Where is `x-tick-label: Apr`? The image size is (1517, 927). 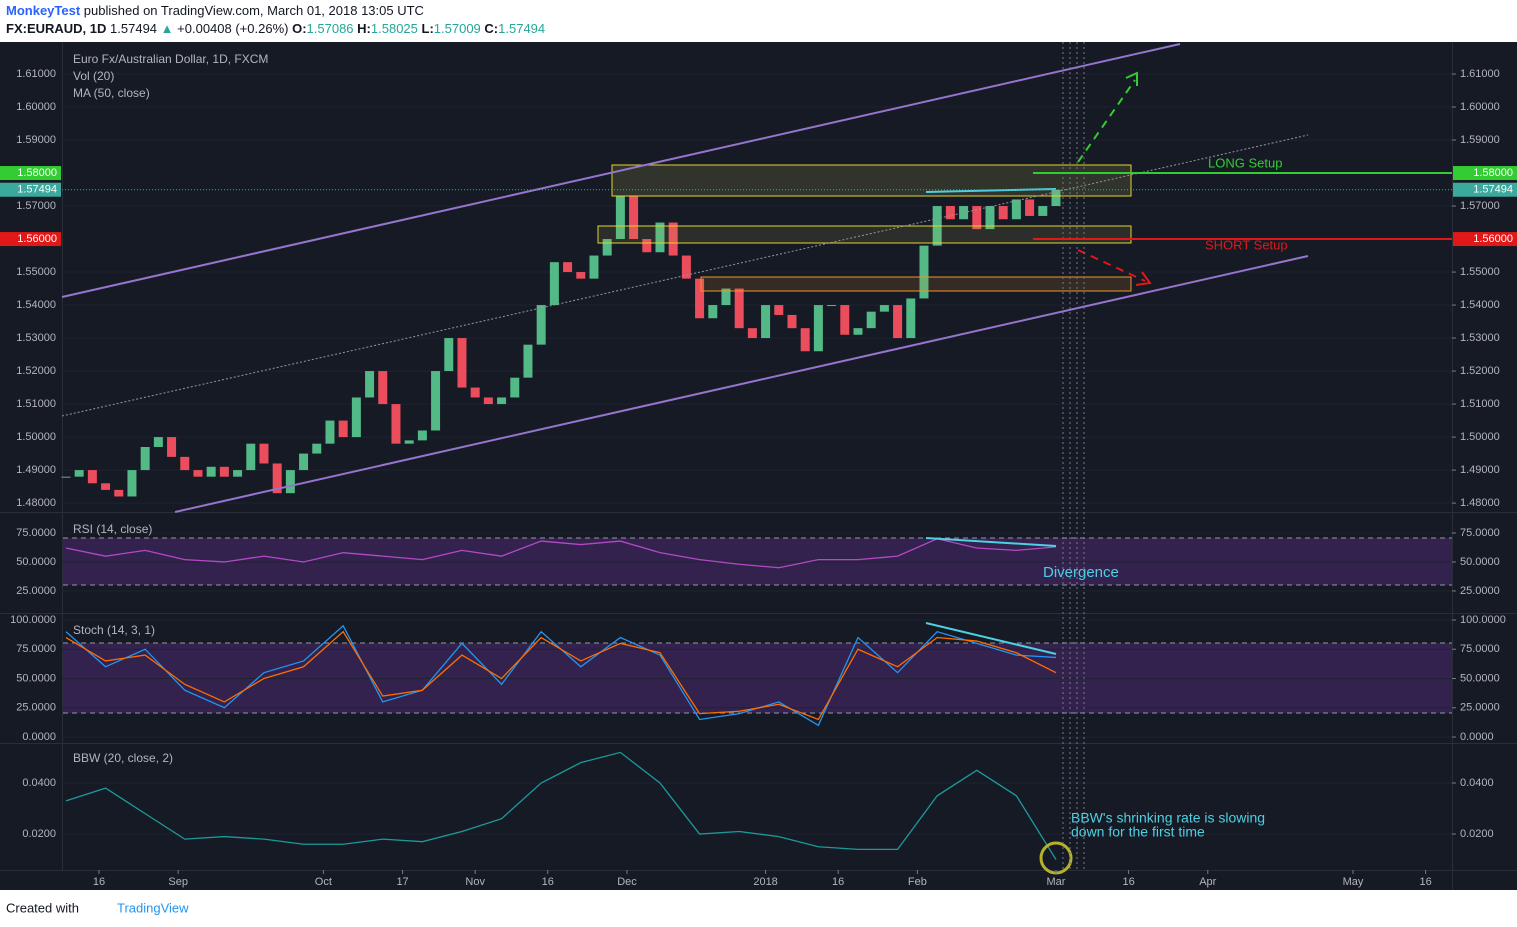
x-tick-label: Apr is located at coordinates (1207, 882).